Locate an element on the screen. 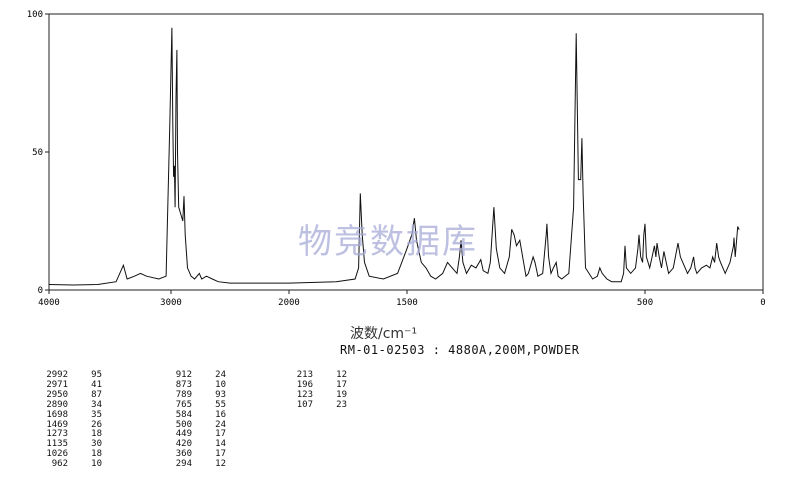  peak-row: 213 12 is located at coordinates (315, 375).